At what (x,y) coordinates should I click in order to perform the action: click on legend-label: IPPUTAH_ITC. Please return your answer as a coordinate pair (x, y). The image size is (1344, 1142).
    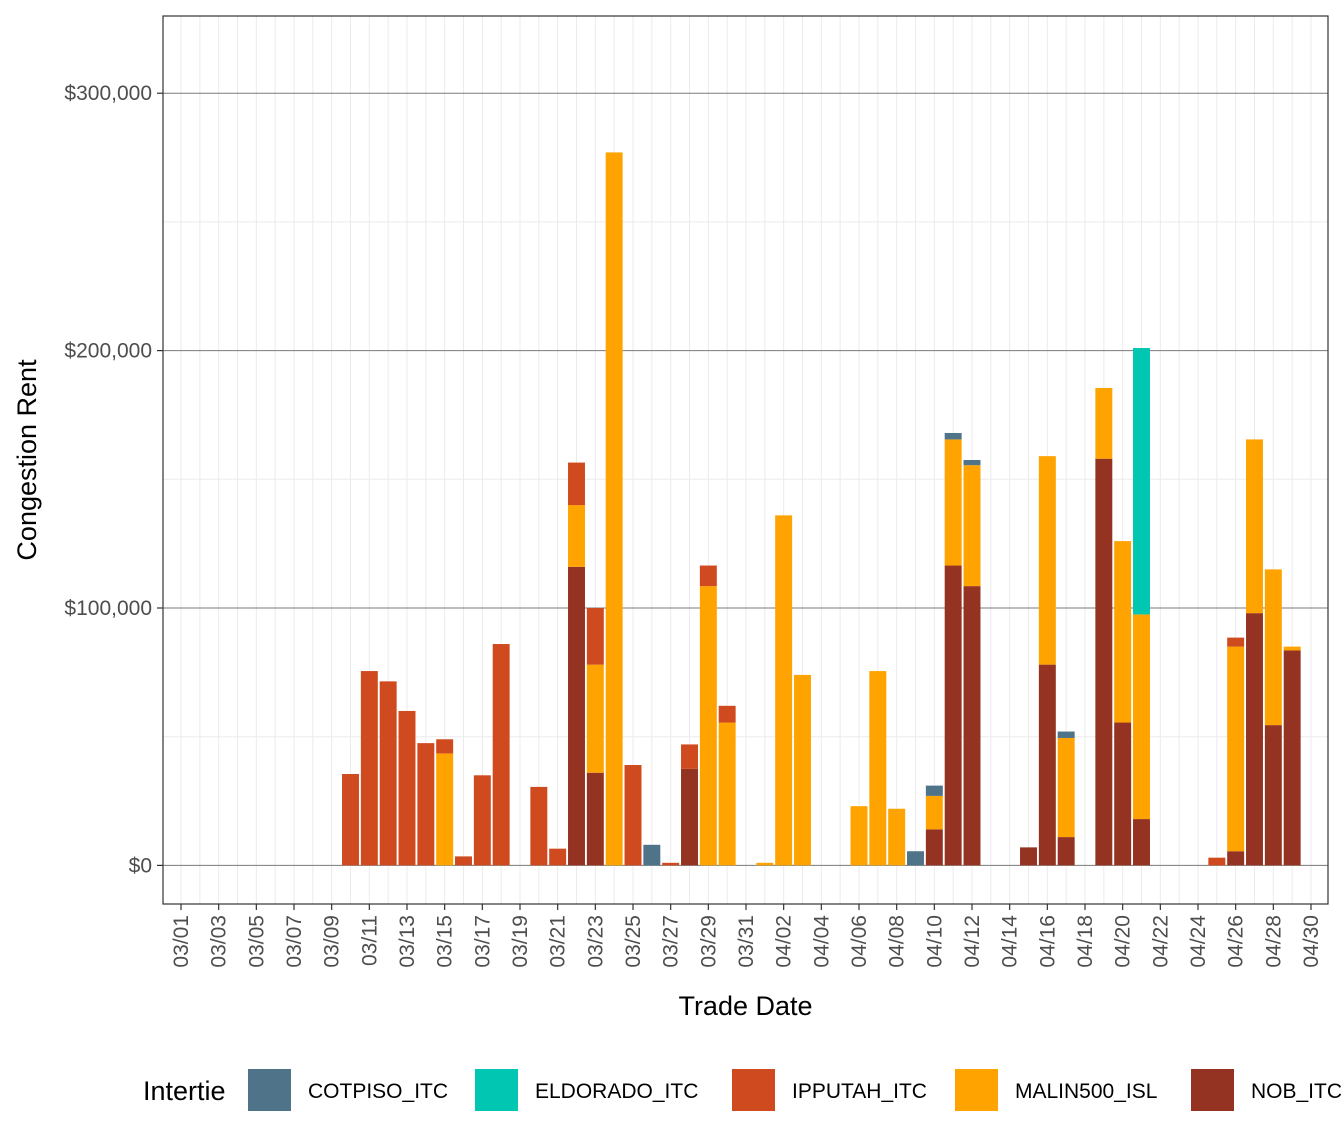
    Looking at the image, I should click on (859, 1091).